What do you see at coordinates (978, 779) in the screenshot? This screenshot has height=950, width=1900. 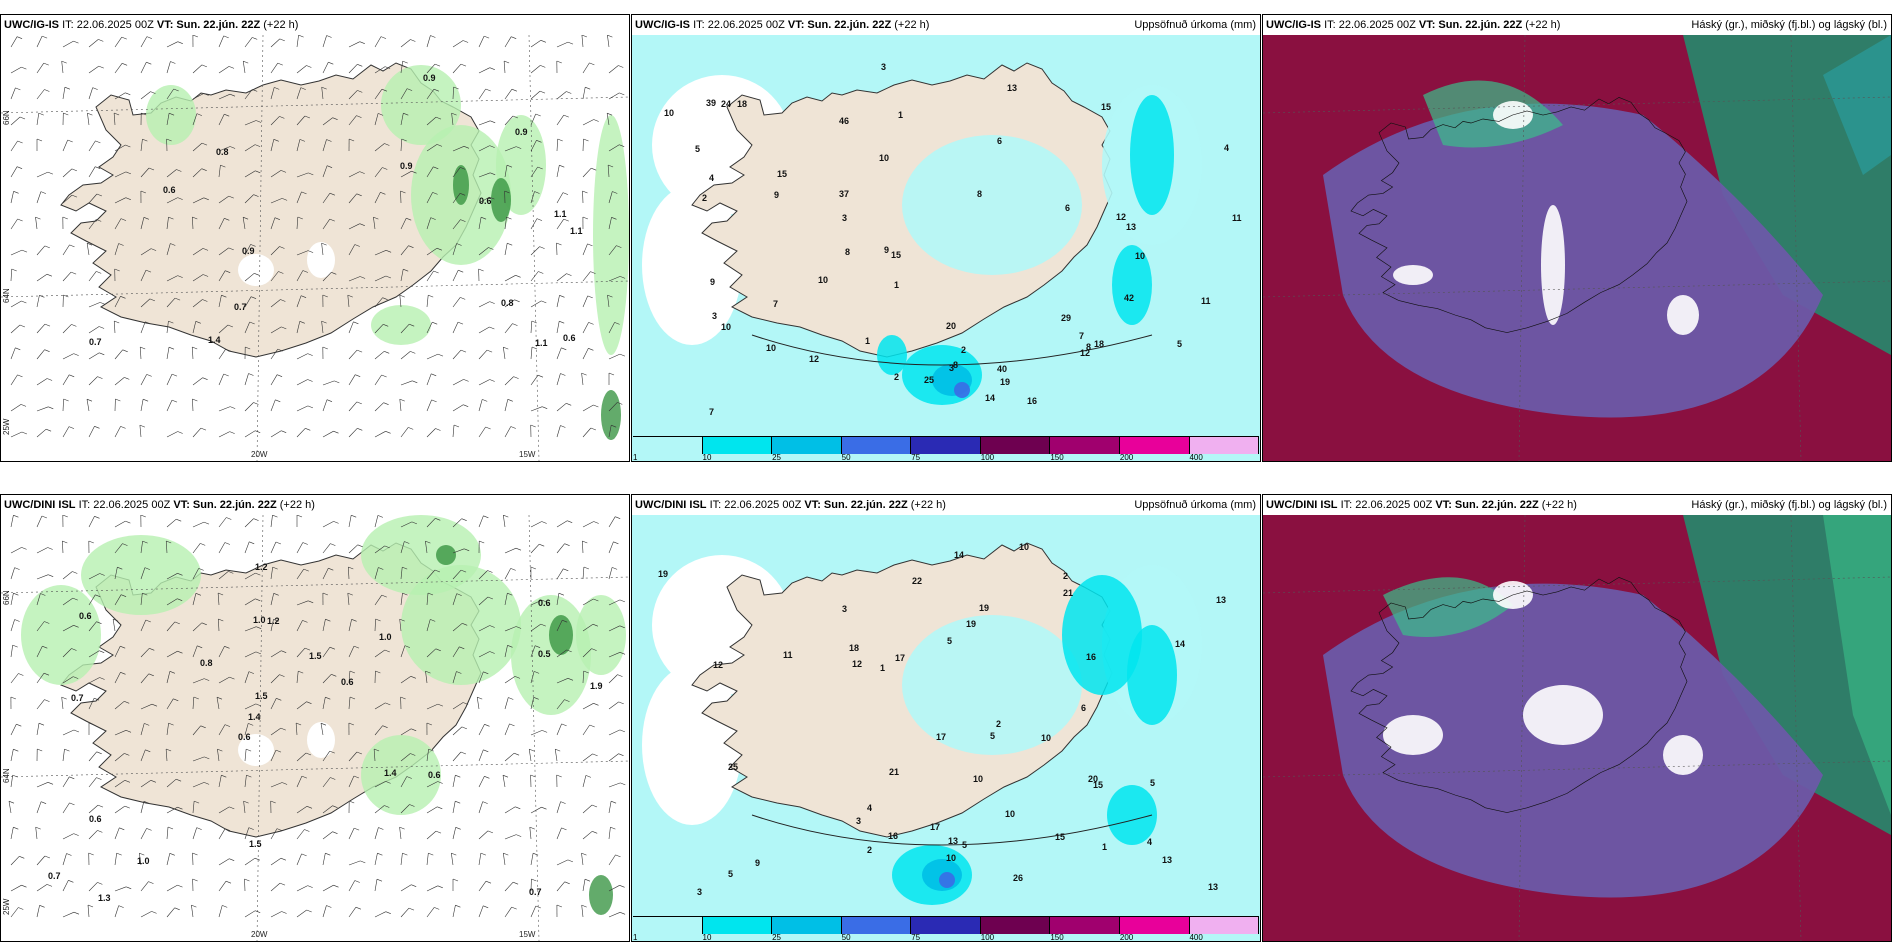 I see `precip-value-label: 10` at bounding box center [978, 779].